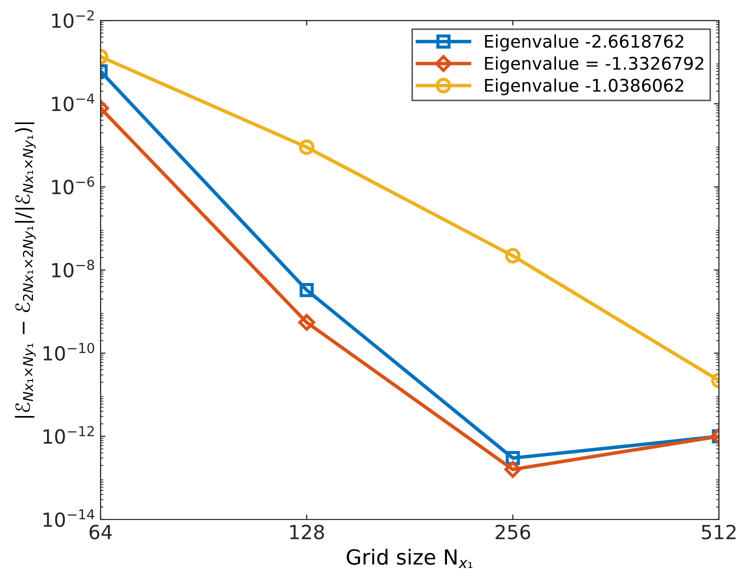 The height and width of the screenshot is (587, 745). Describe the element at coordinates (719, 532) in the screenshot. I see `x-tick-label: 512` at that location.